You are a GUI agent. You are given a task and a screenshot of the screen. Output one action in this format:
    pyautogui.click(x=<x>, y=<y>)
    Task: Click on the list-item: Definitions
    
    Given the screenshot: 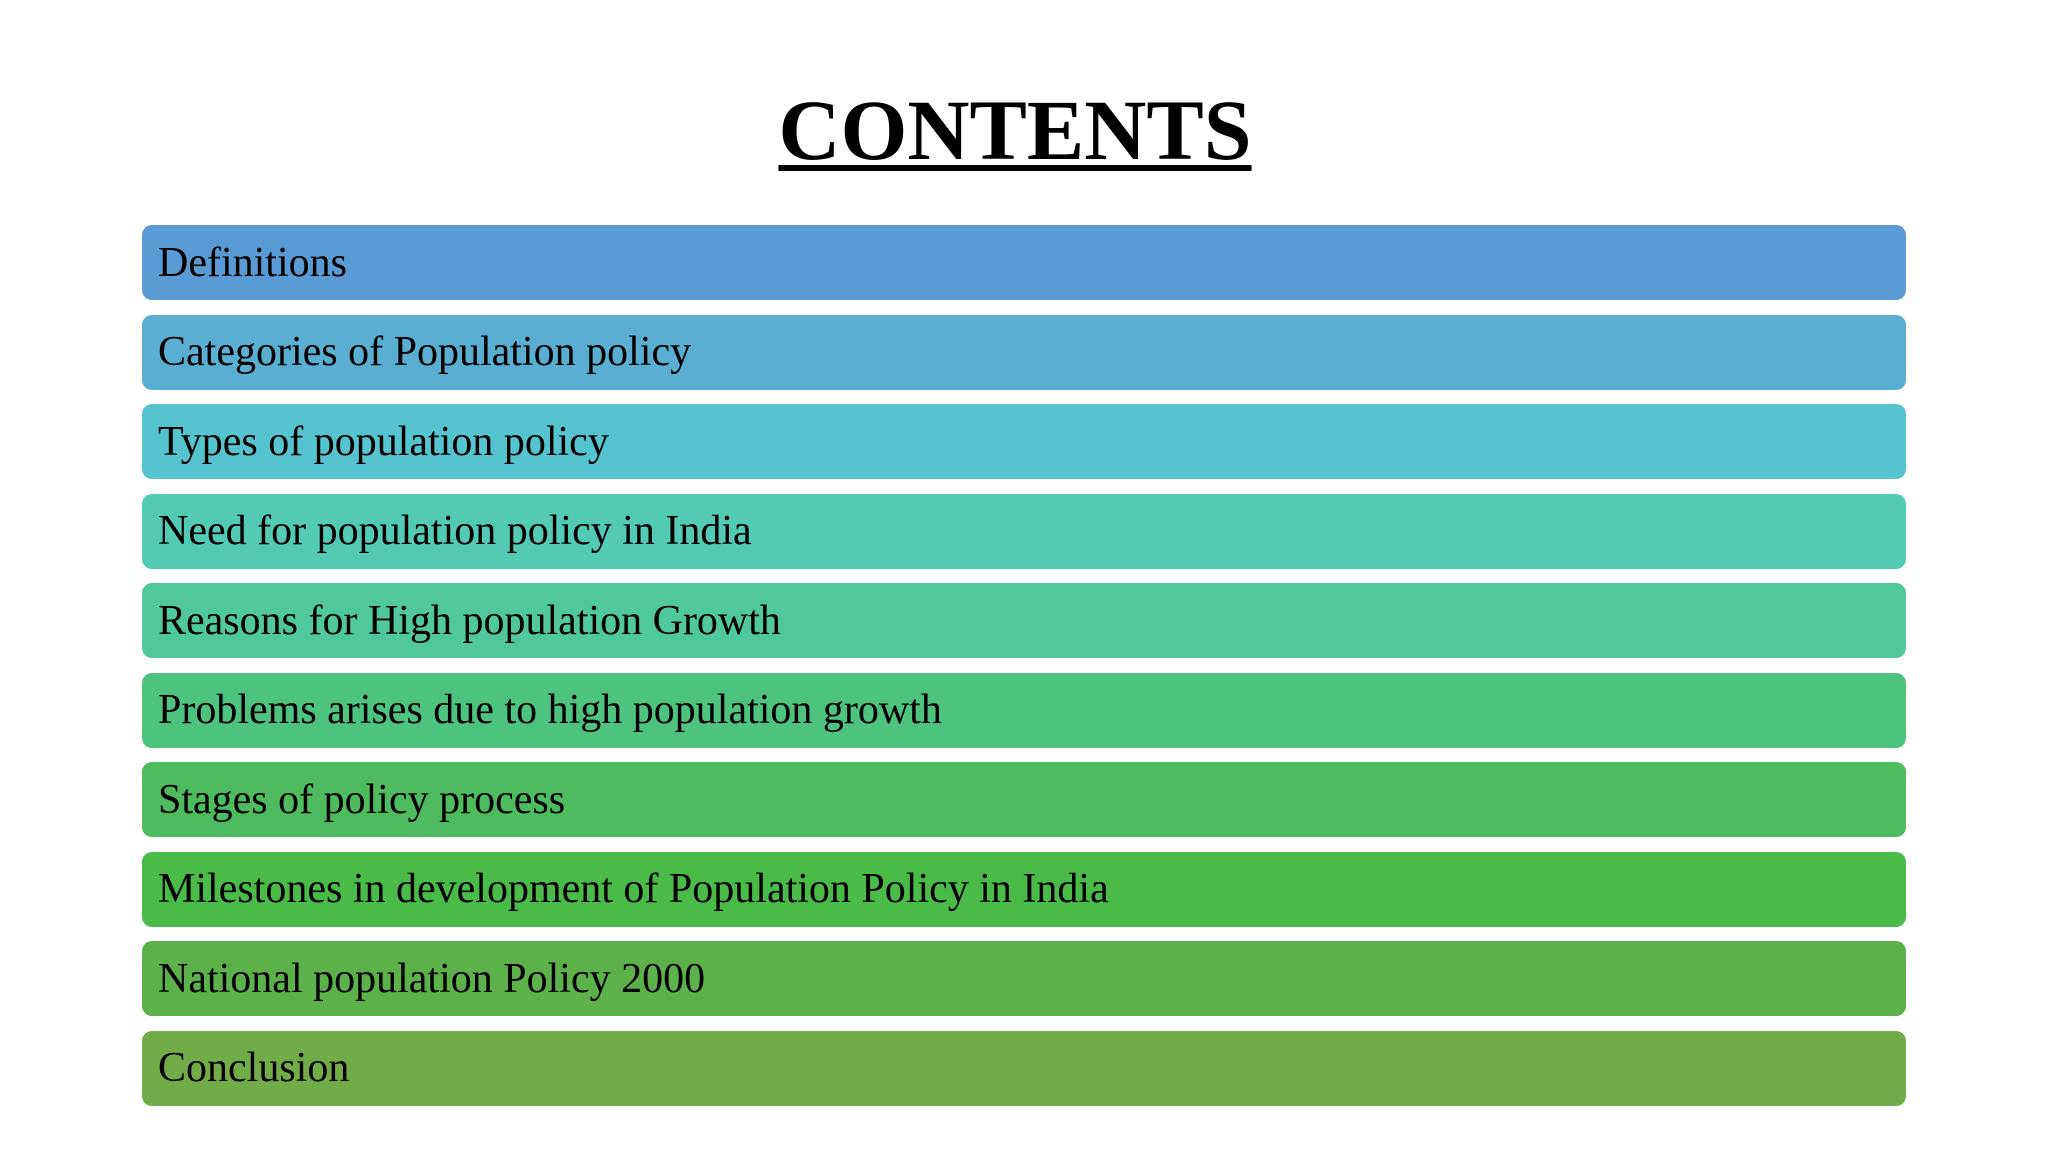 What is the action you would take?
    pyautogui.click(x=1024, y=262)
    